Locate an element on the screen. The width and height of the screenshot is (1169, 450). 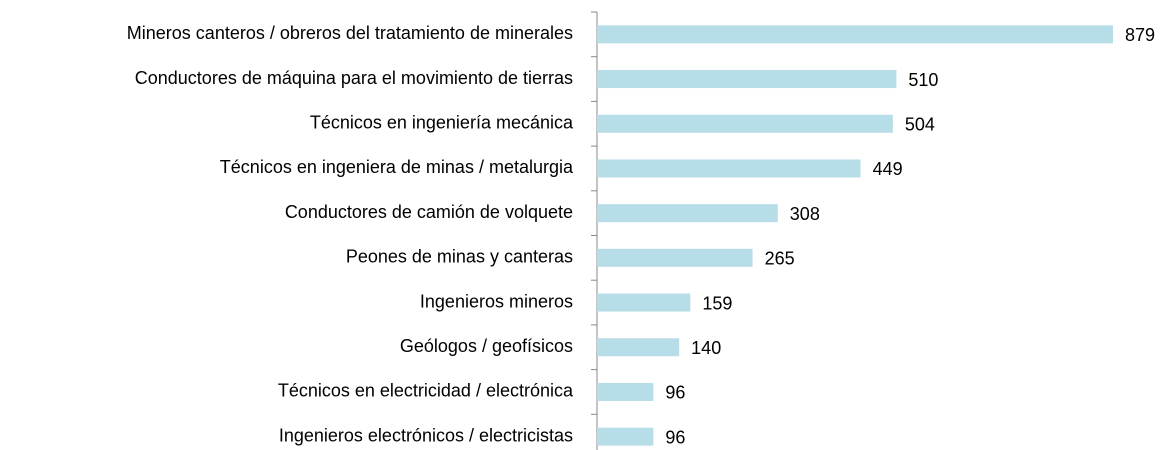
value-label: 140 is located at coordinates (706, 348).